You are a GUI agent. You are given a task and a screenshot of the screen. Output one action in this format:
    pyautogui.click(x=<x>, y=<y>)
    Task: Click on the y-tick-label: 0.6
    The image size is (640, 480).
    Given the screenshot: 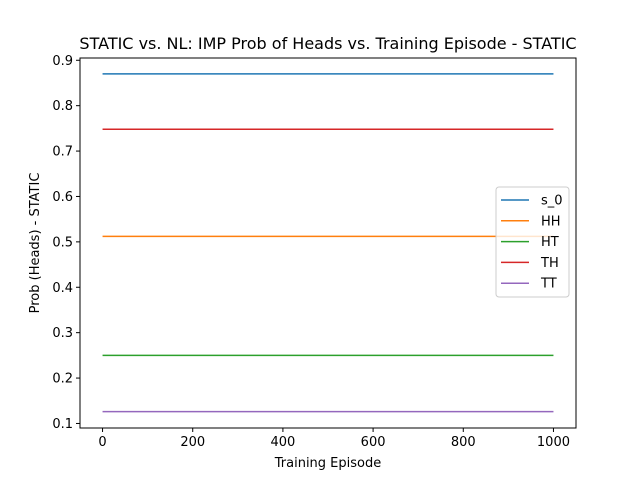 What is the action you would take?
    pyautogui.click(x=62, y=197)
    